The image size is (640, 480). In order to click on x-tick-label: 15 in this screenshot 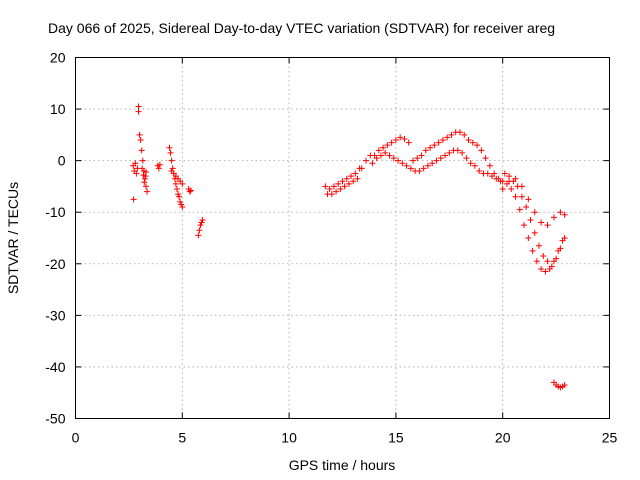, I will do `click(396, 438)`.